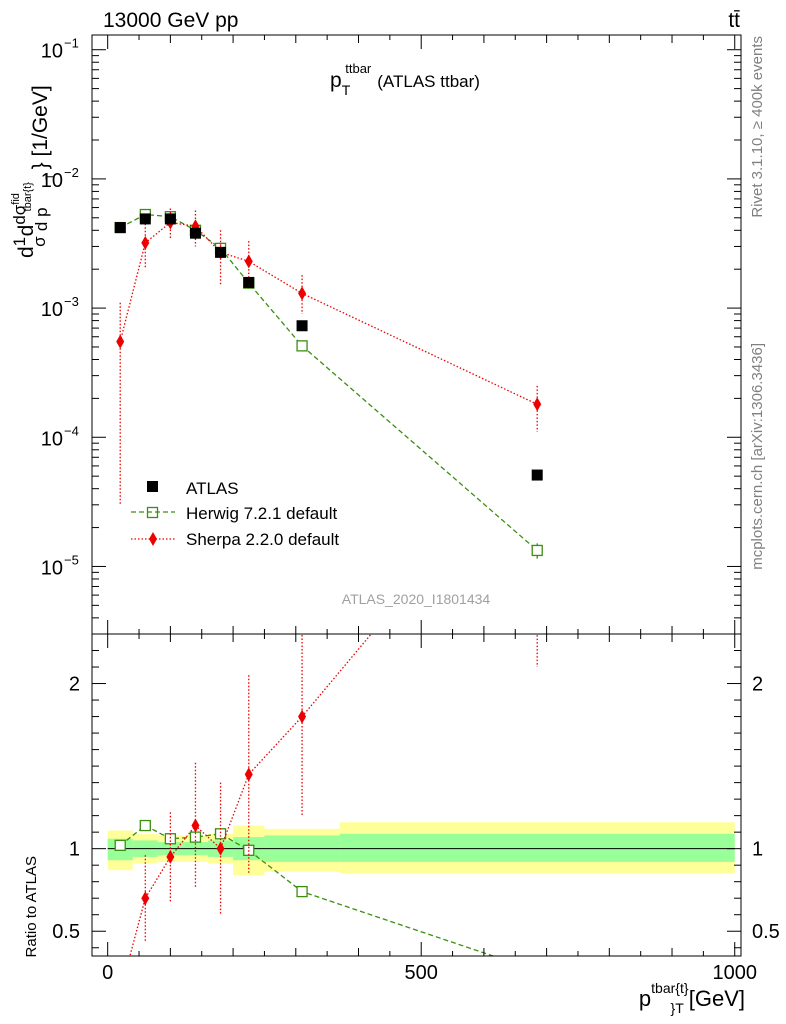 The width and height of the screenshot is (786, 1024). What do you see at coordinates (757, 127) in the screenshot?
I see `rivet-label: Rivet 3.1.10, ≥ 400k events` at bounding box center [757, 127].